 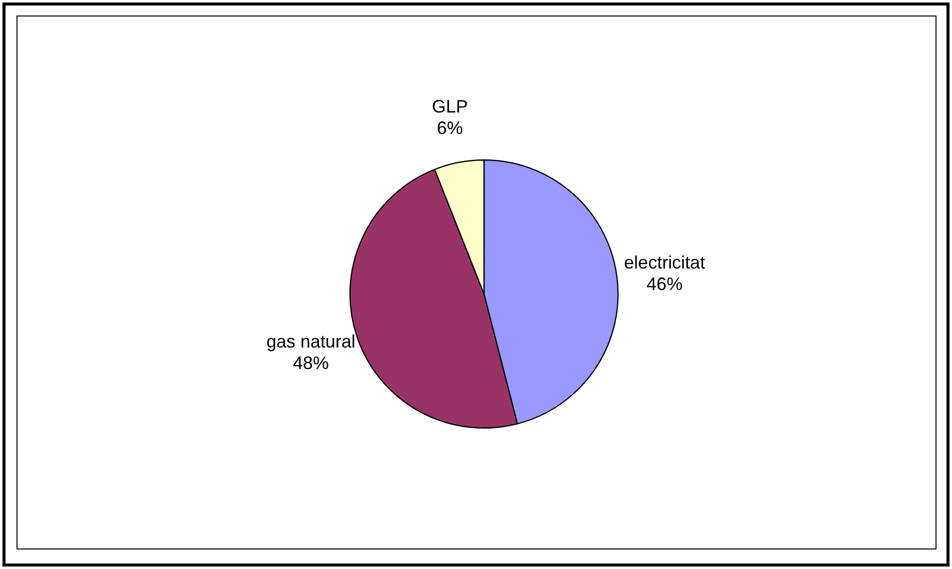 What do you see at coordinates (311, 342) in the screenshot?
I see `slice-label: gas natural` at bounding box center [311, 342].